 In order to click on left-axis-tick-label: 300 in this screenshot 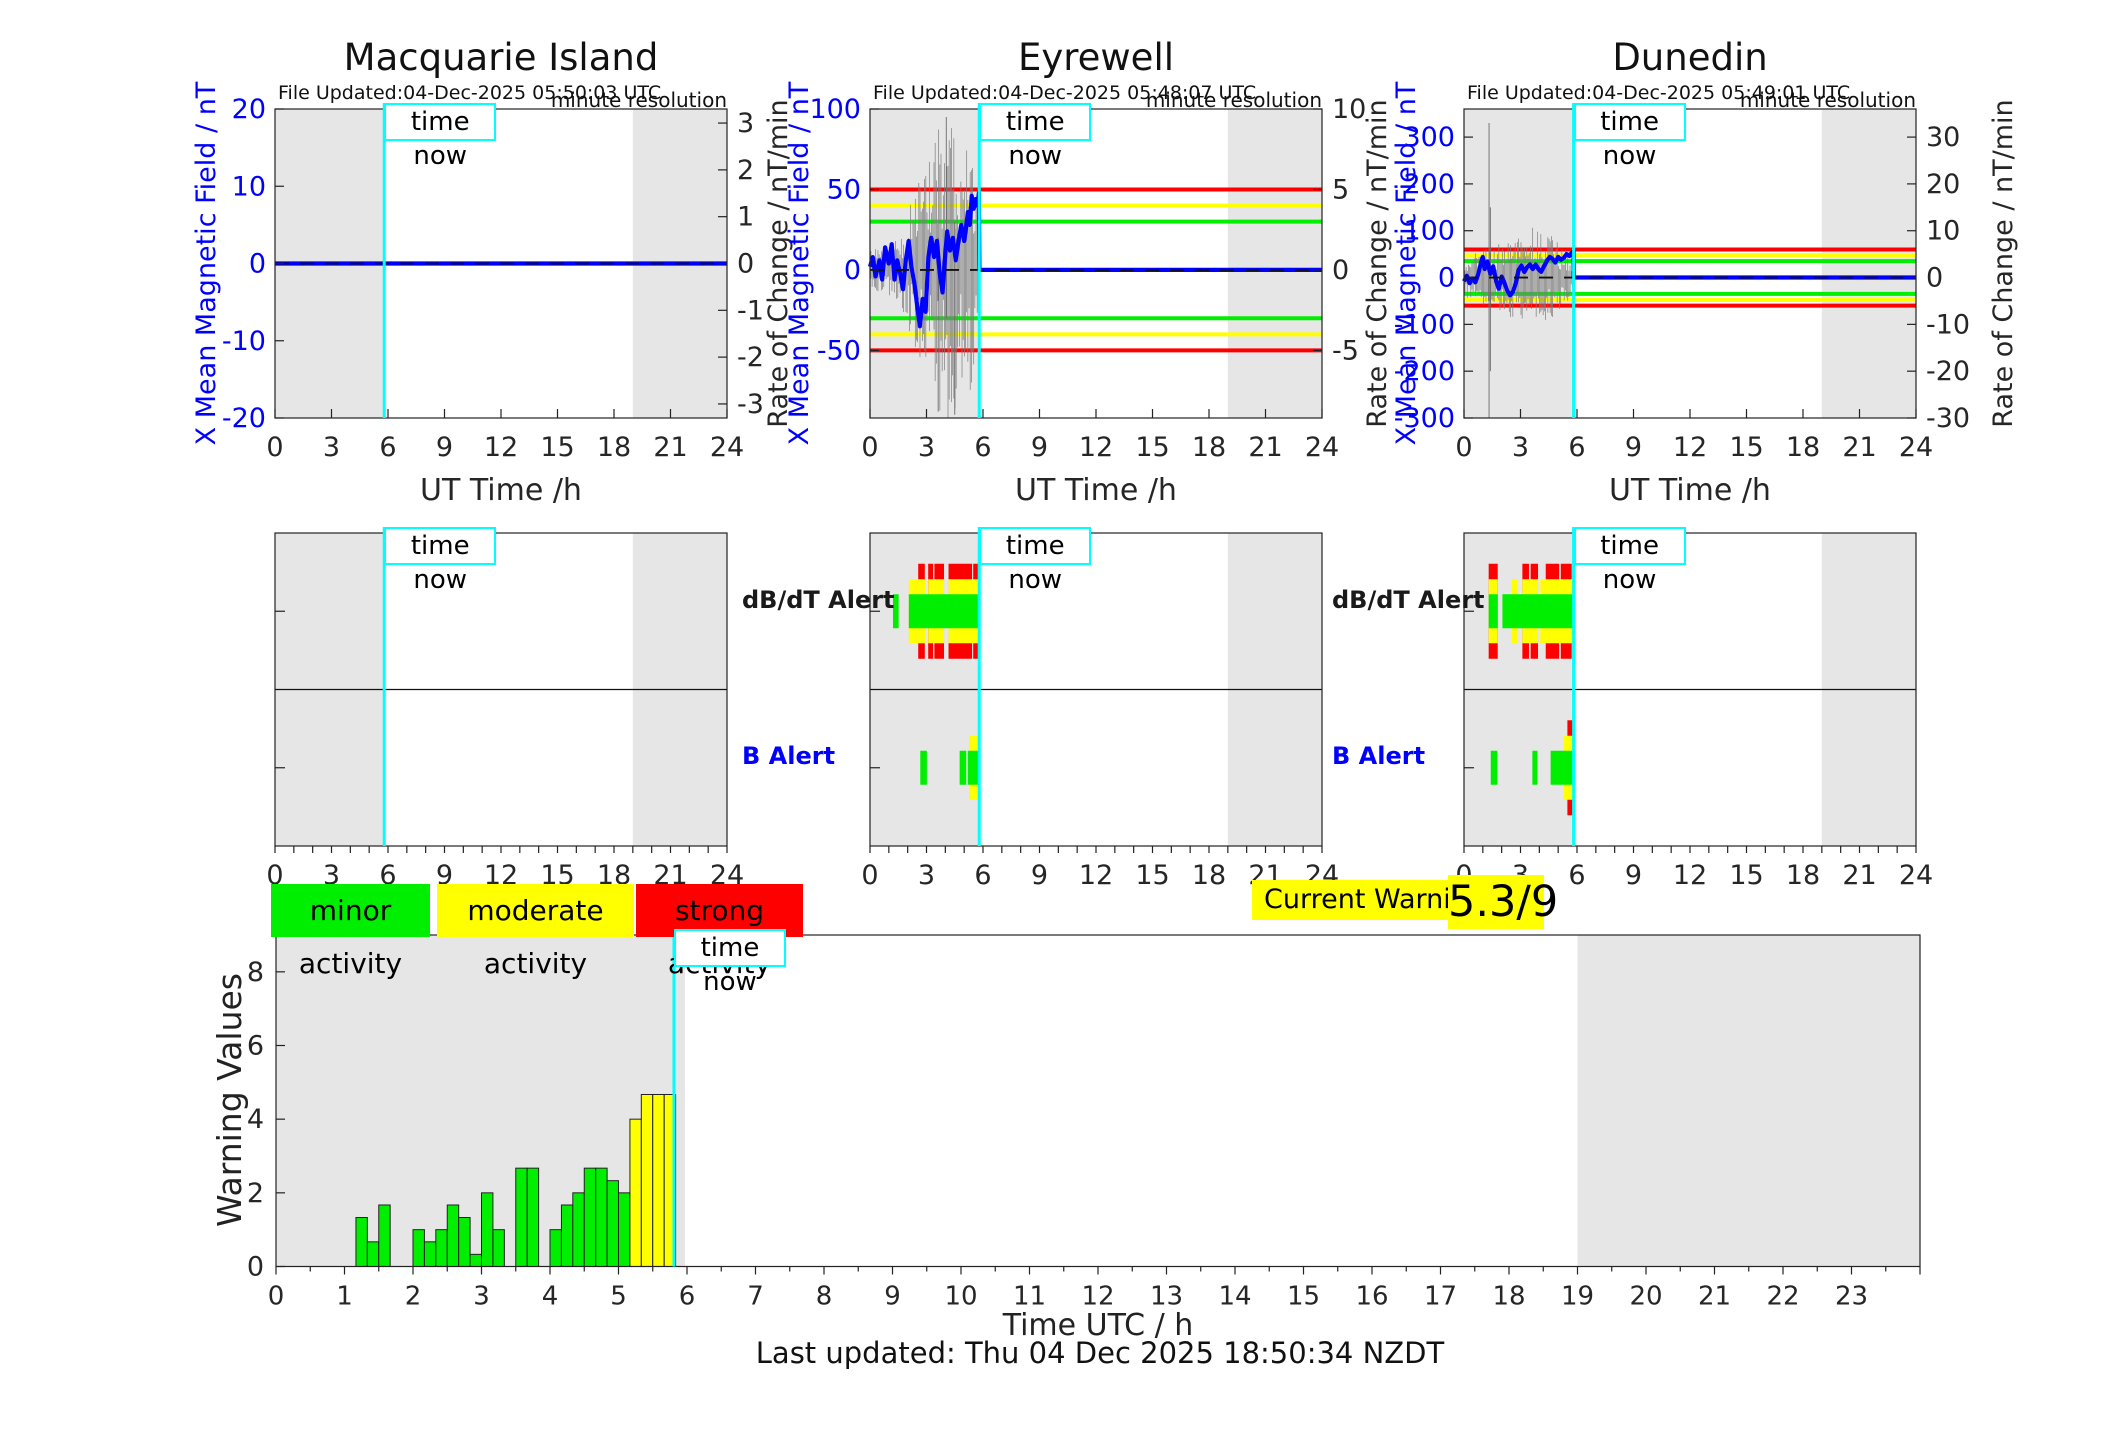, I will do `click(1429, 137)`.